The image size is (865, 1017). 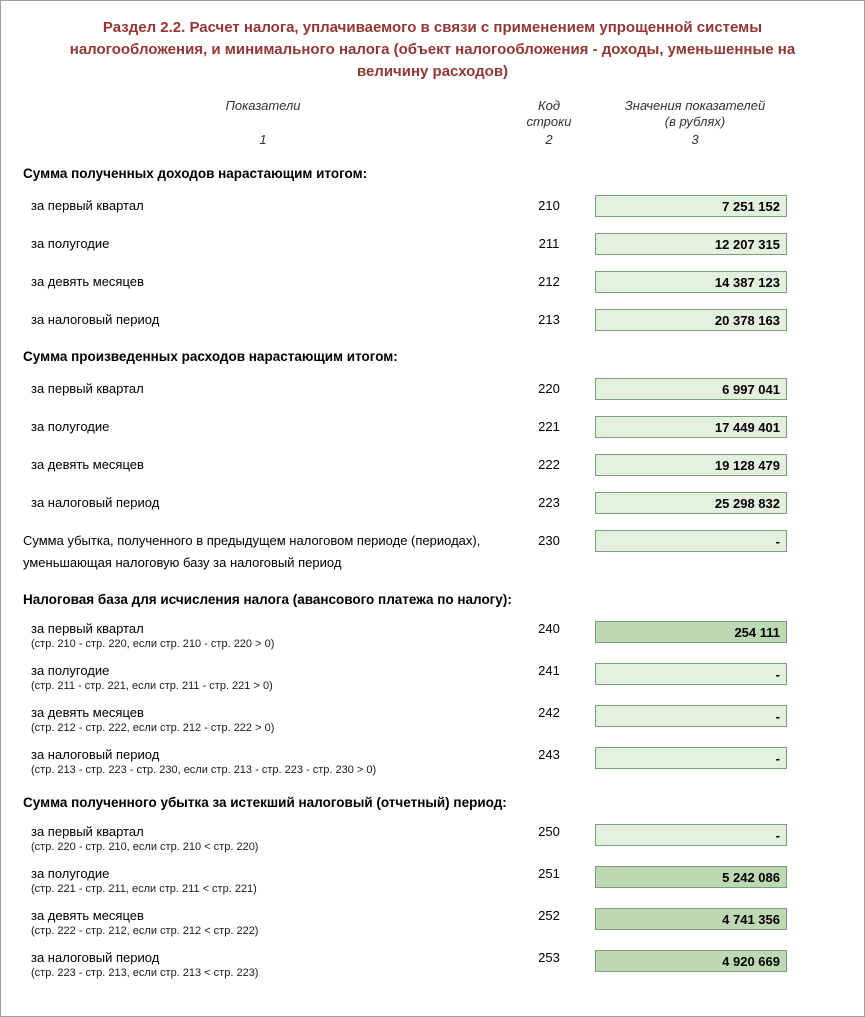 What do you see at coordinates (549, 244) in the screenshot?
I see `row-code: 211` at bounding box center [549, 244].